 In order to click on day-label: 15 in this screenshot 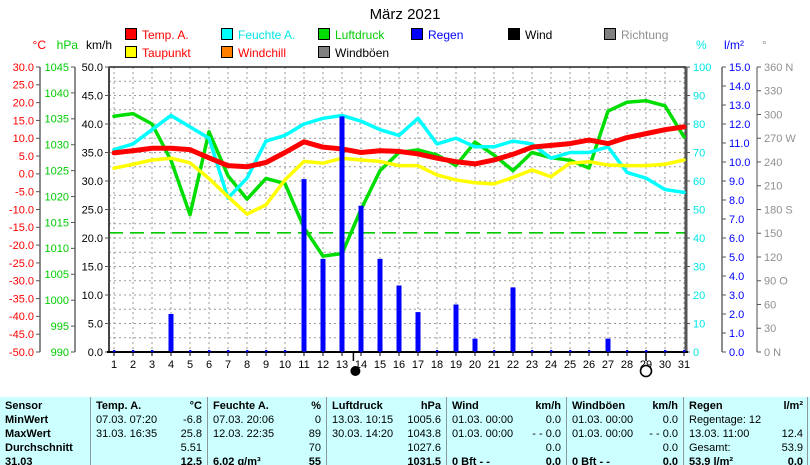, I will do `click(380, 365)`.